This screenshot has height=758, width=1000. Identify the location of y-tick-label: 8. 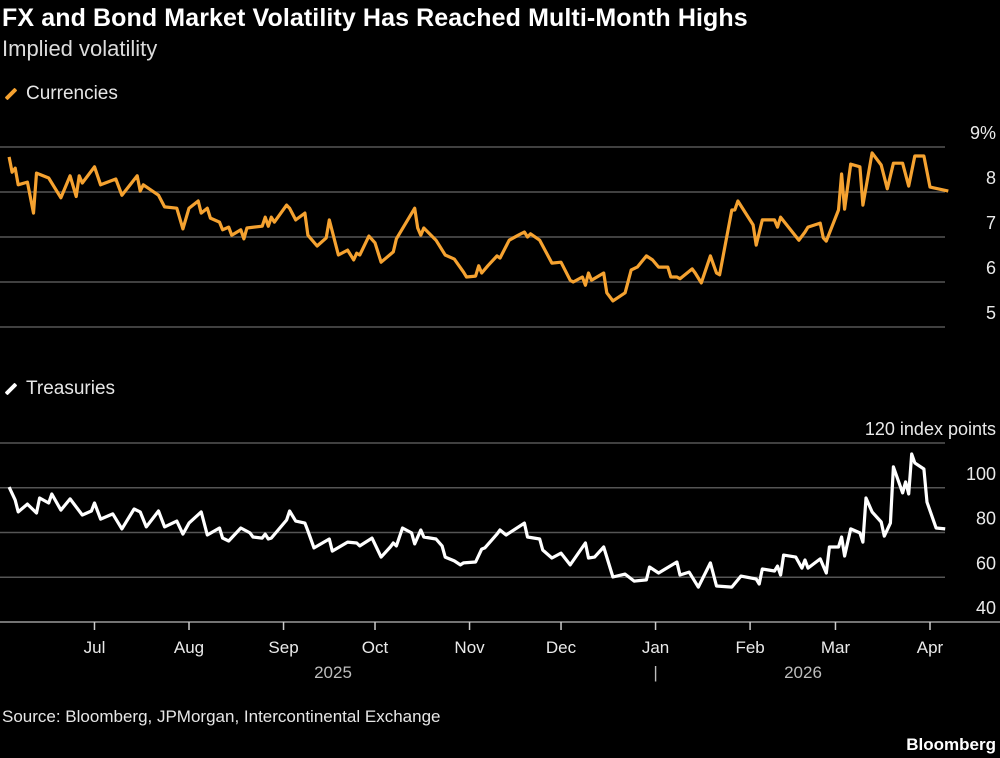
(991, 178).